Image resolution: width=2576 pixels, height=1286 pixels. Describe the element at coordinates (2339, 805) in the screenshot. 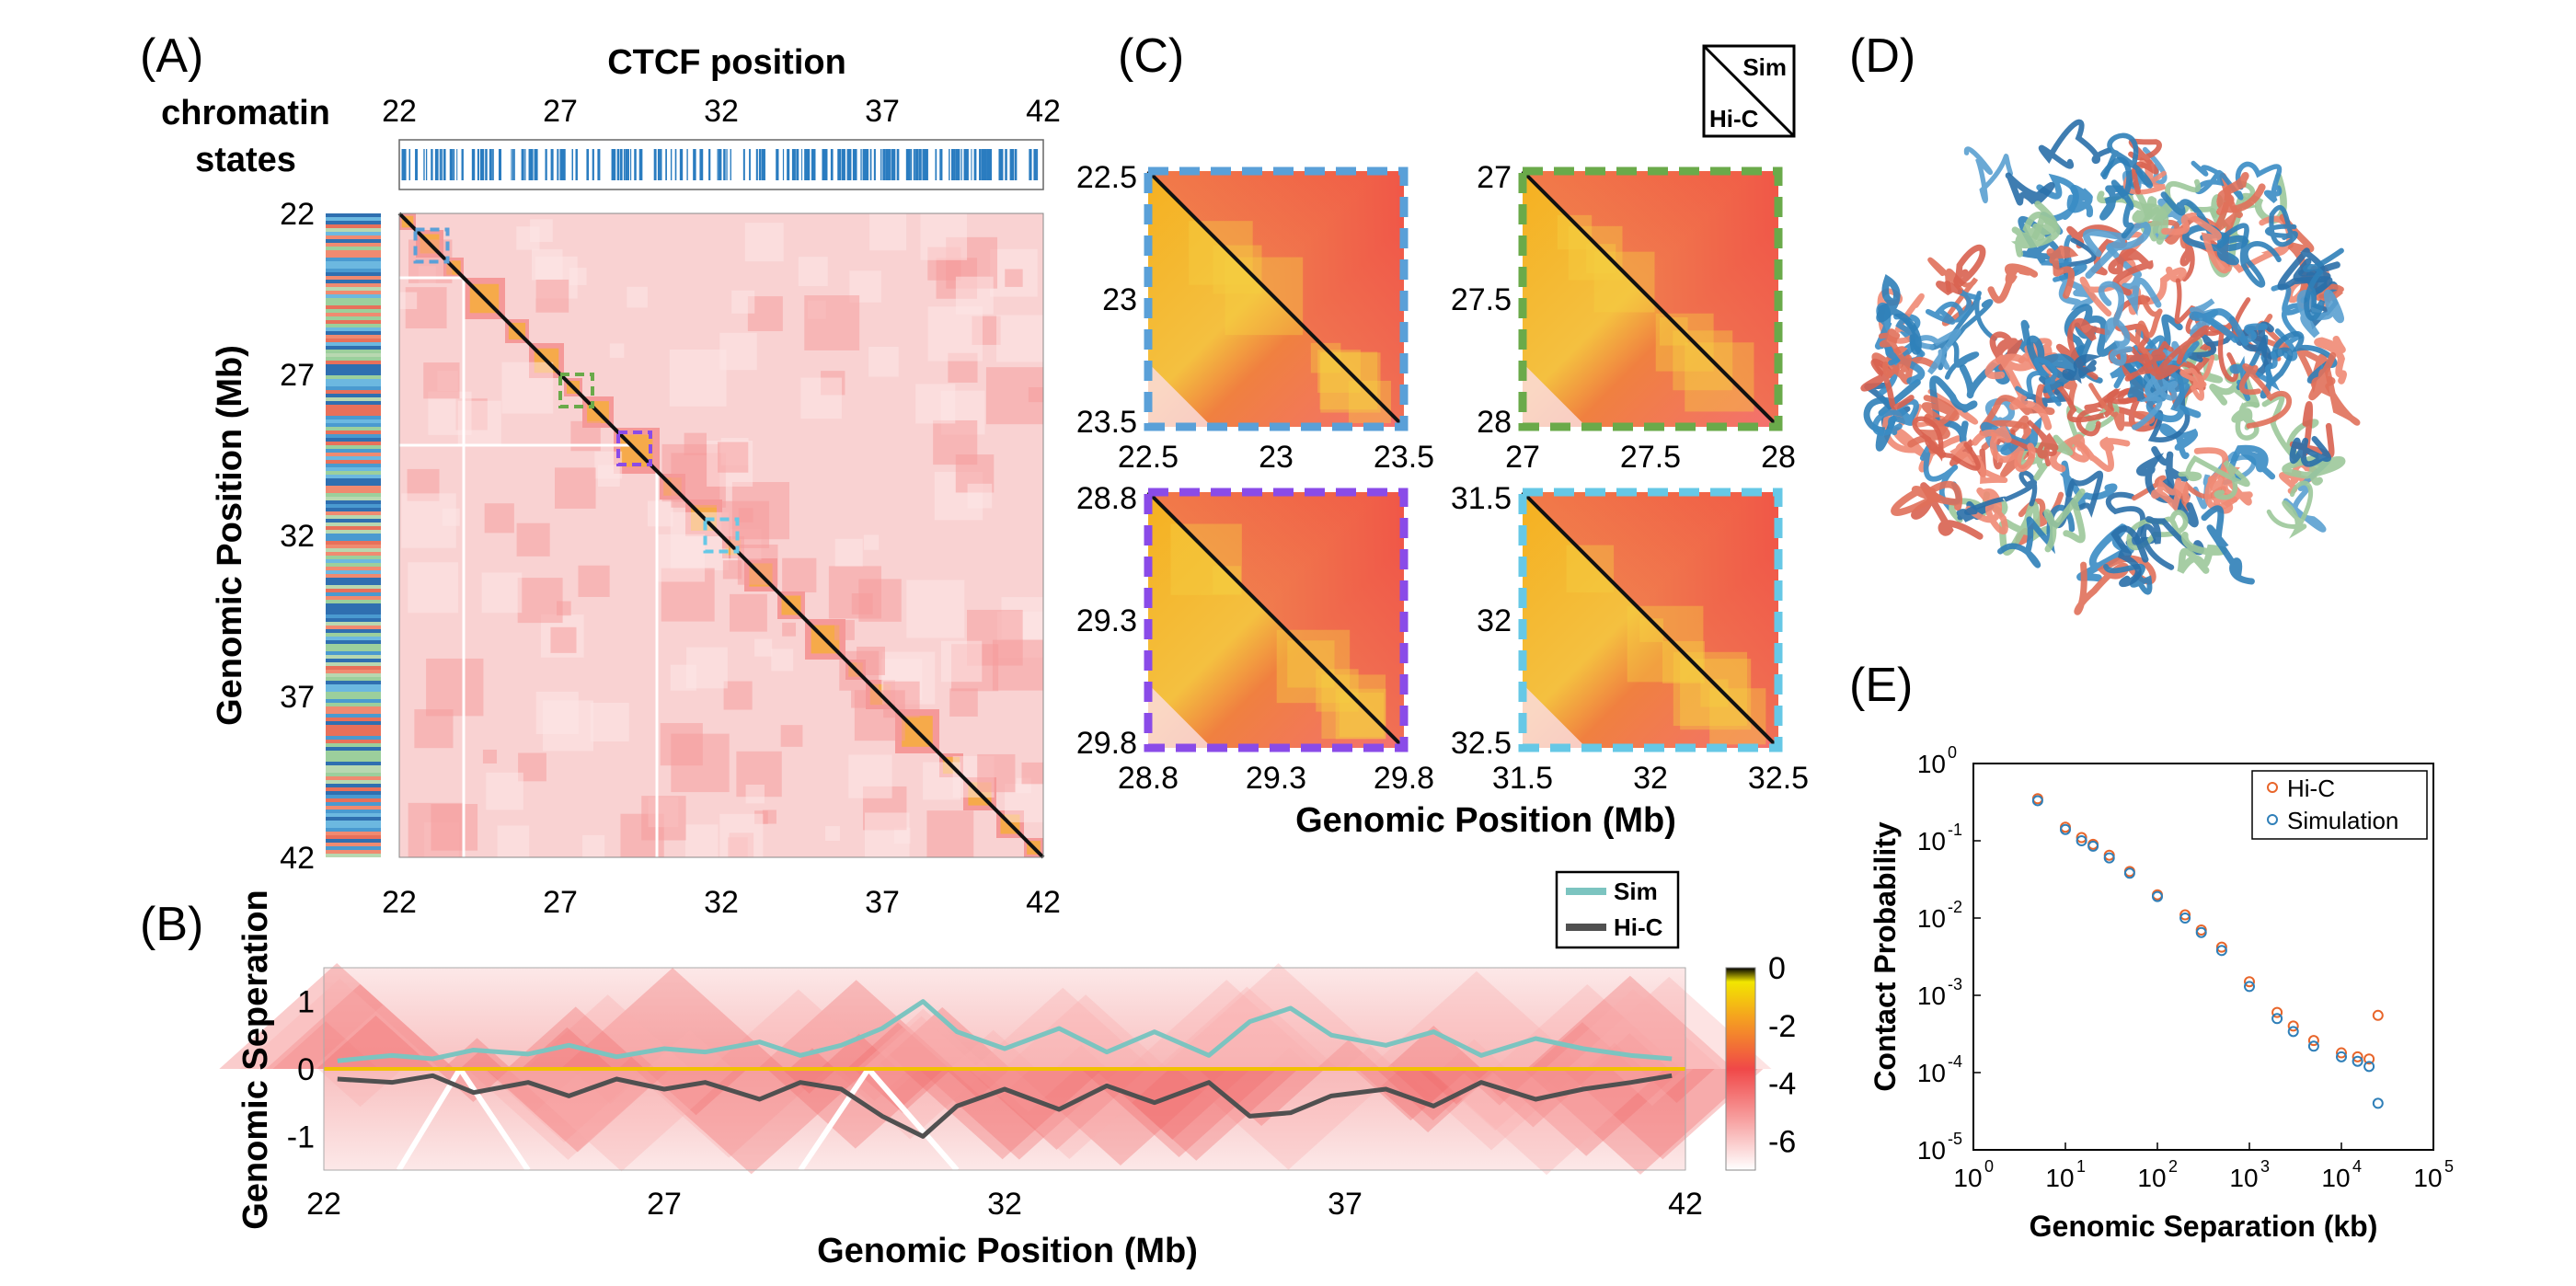

I see `e-legend: Hi-C Simulation` at that location.